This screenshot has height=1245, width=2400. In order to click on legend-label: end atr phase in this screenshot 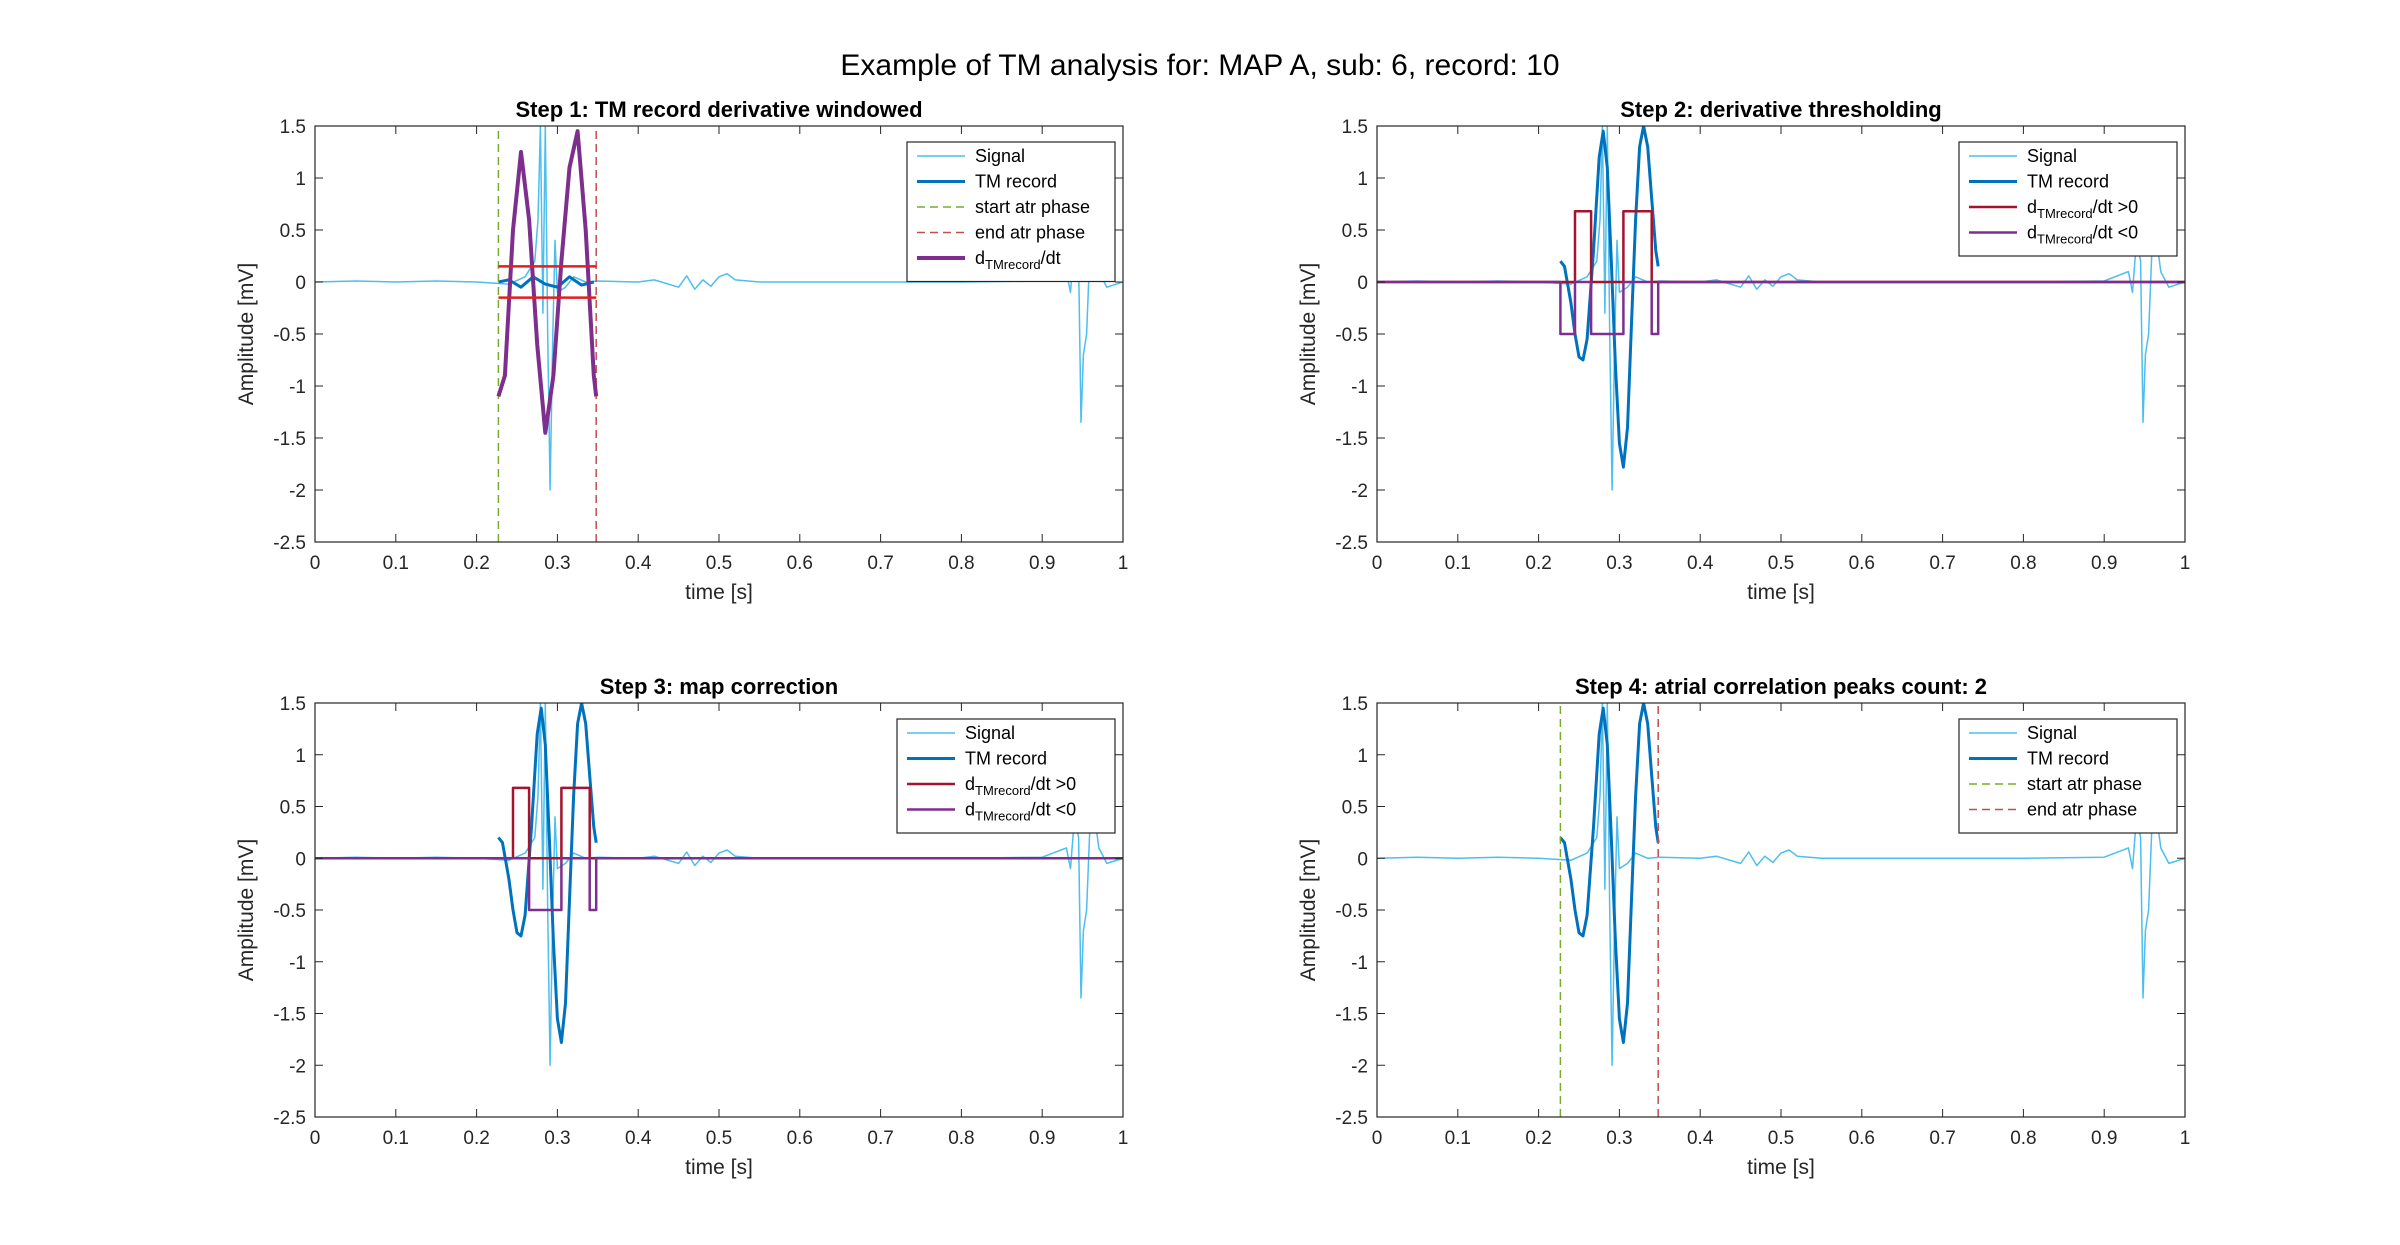, I will do `click(2082, 810)`.